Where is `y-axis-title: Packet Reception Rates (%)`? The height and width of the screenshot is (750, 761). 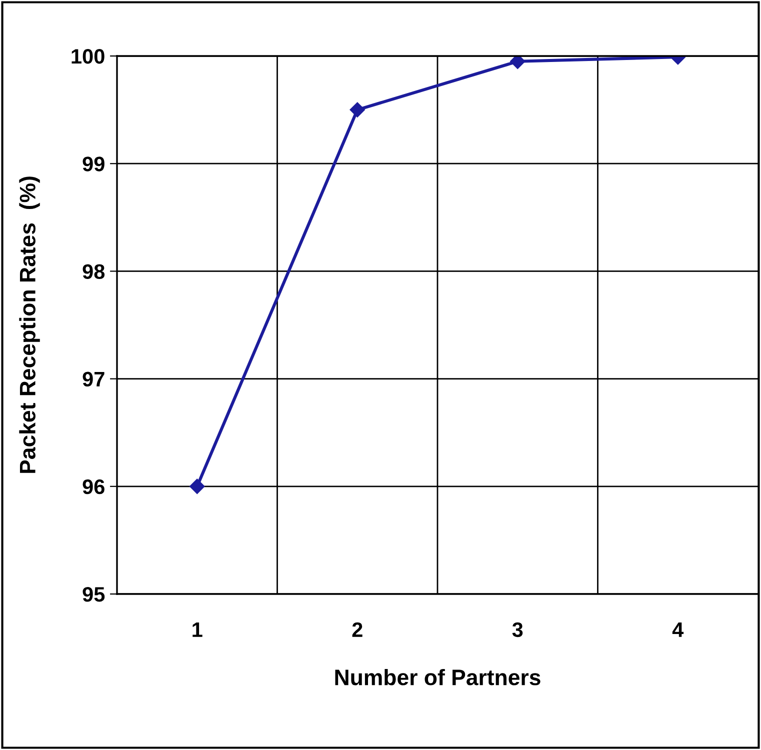
y-axis-title: Packet Reception Rates (%) is located at coordinates (29, 324).